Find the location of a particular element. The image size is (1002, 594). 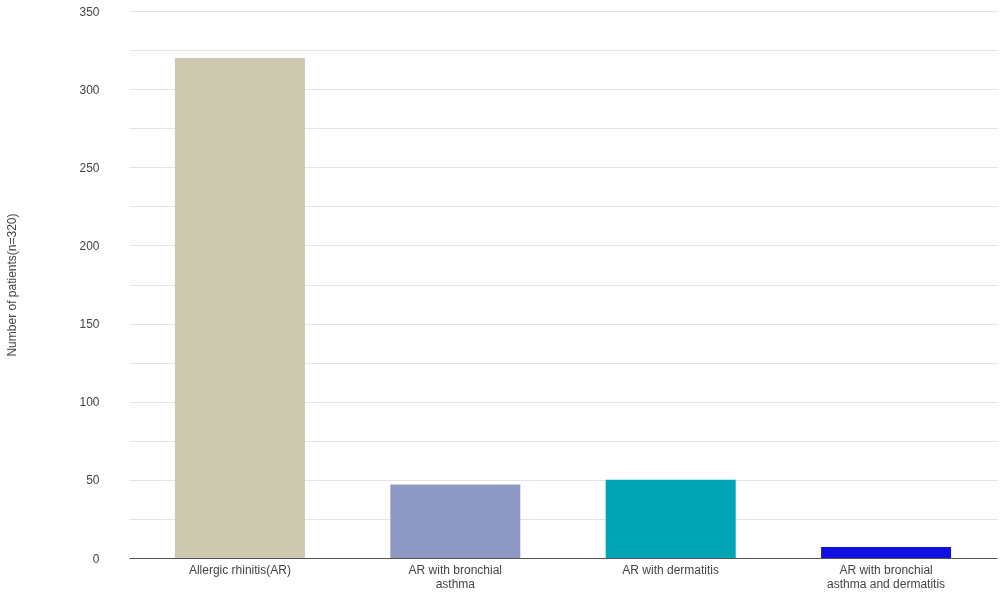

x-tick-label: AR with bronchial asthma is located at coordinates (455, 576).